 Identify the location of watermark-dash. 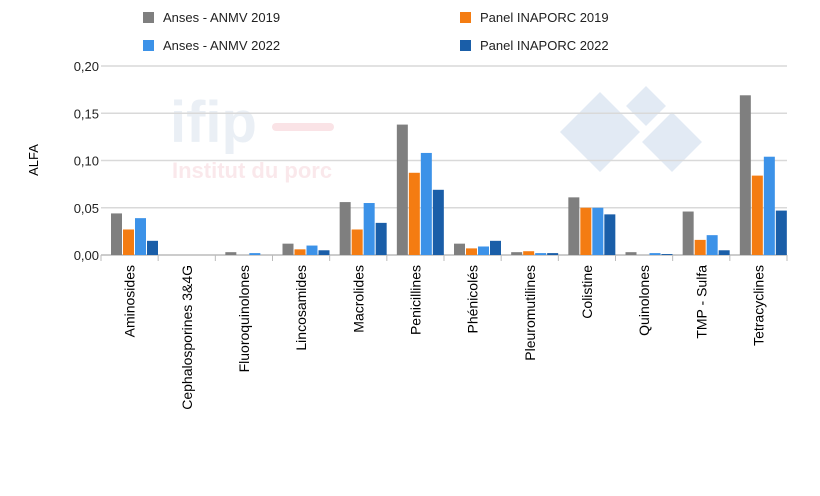
(303, 127).